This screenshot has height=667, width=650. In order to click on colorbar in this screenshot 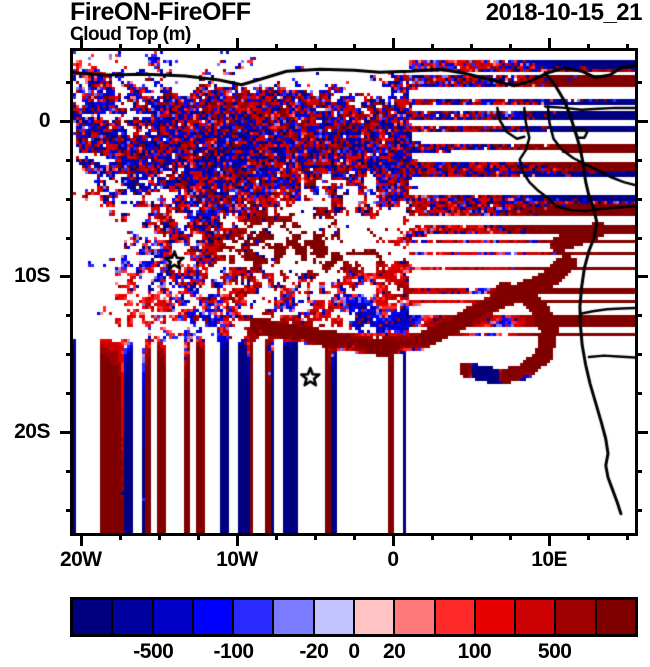, I will do `click(354, 617)`.